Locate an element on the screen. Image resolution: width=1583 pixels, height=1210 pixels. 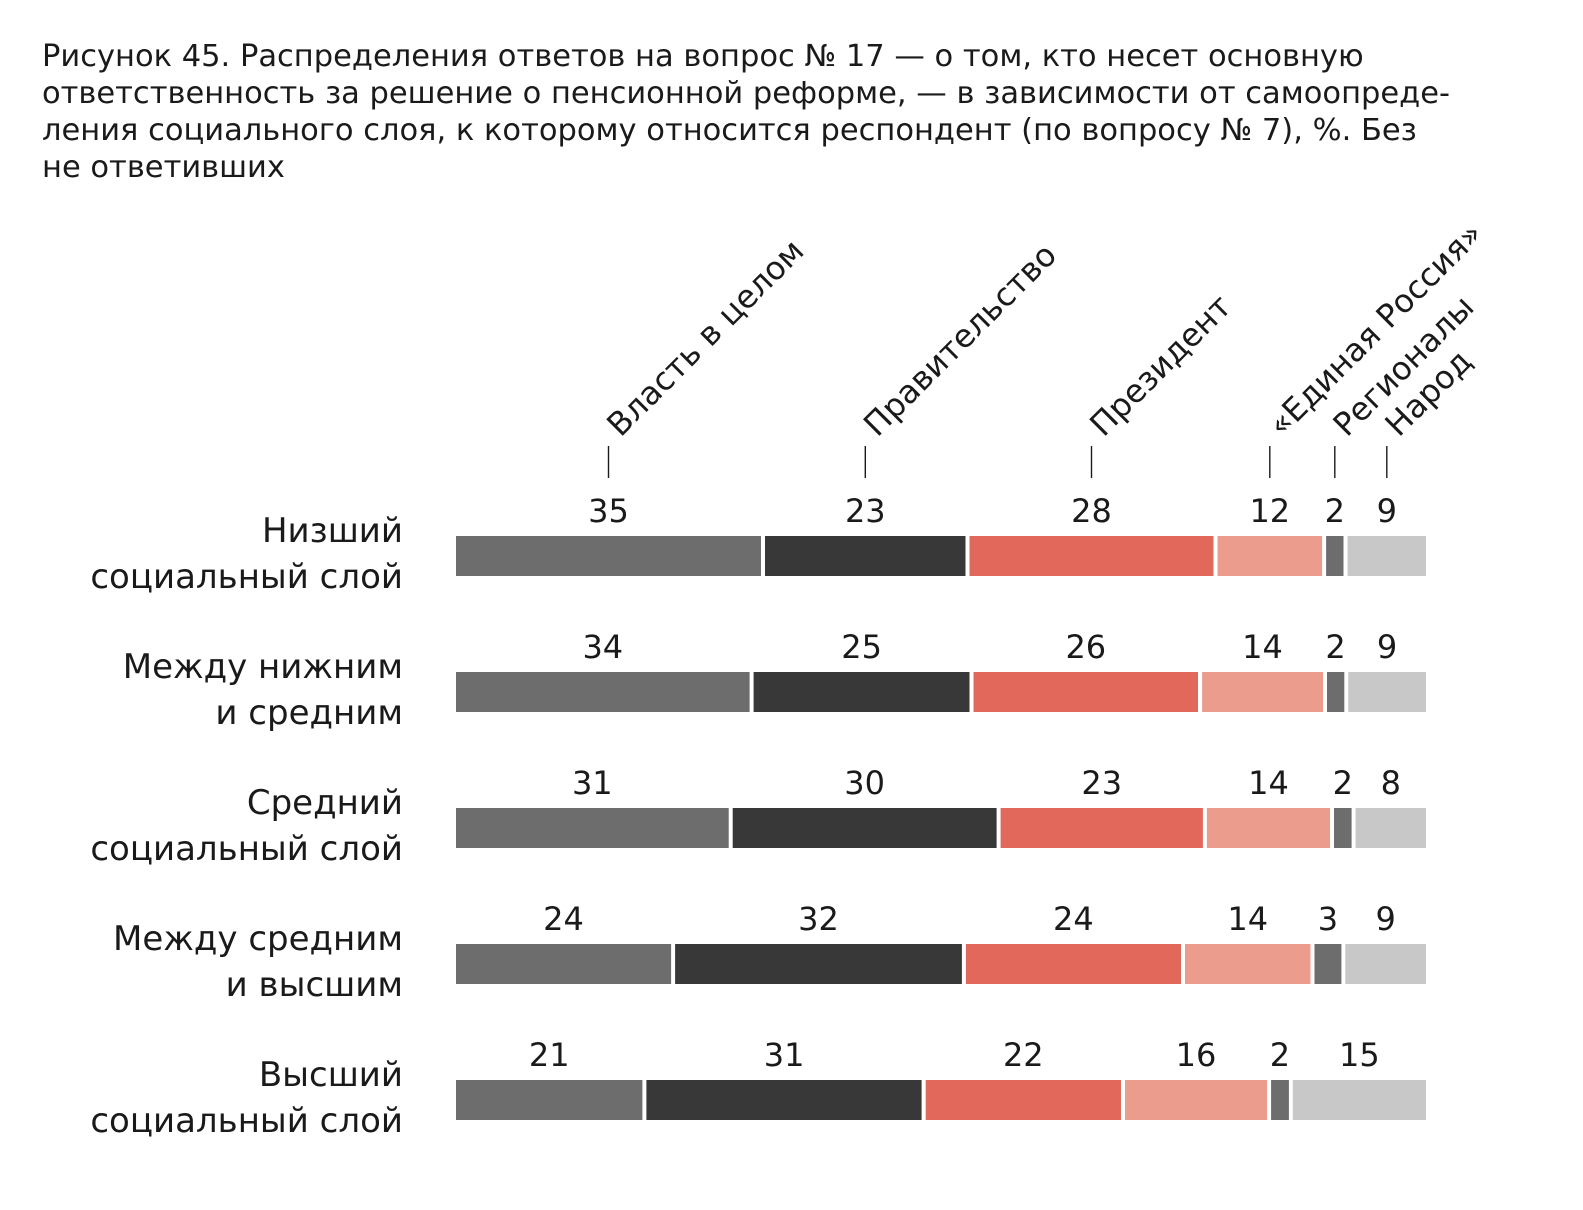
value-label-5-6: 15 is located at coordinates (1359, 1055).